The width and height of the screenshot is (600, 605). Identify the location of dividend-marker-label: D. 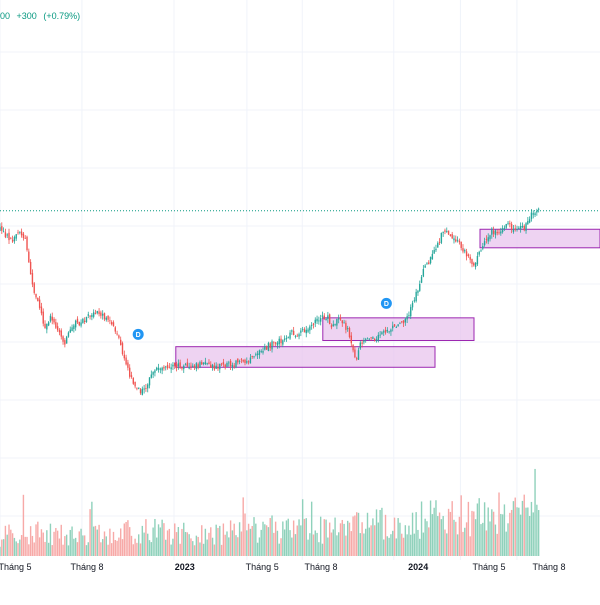
(138, 335).